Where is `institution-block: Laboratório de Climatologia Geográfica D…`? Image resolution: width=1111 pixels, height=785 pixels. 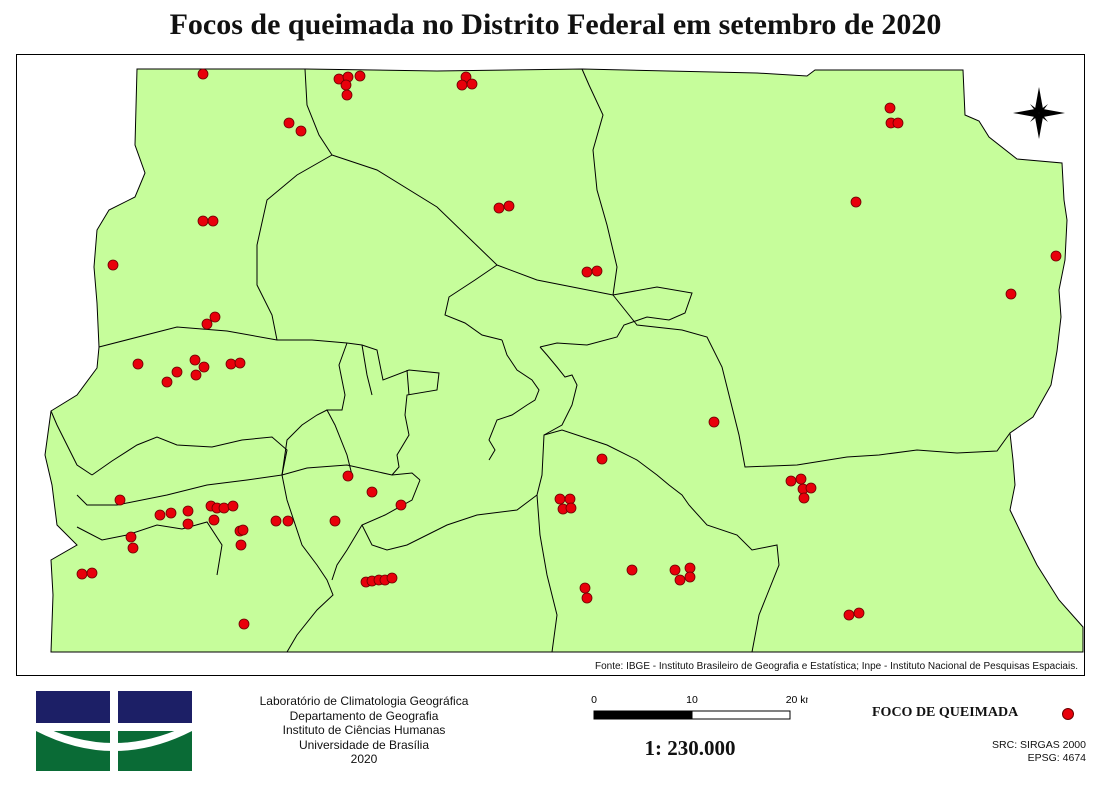 institution-block: Laboratório de Climatologia Geográfica D… is located at coordinates (364, 730).